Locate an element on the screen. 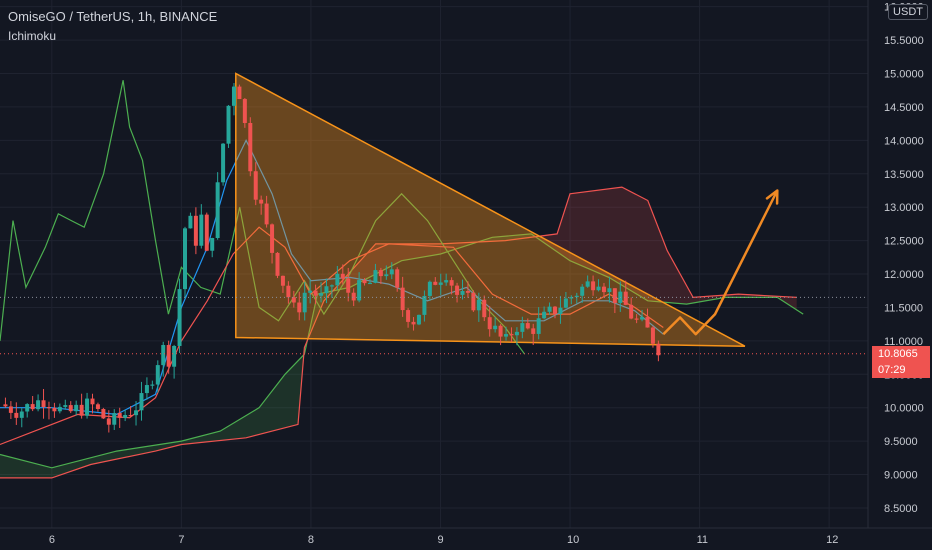  currency-badge: USDT is located at coordinates (908, 12).